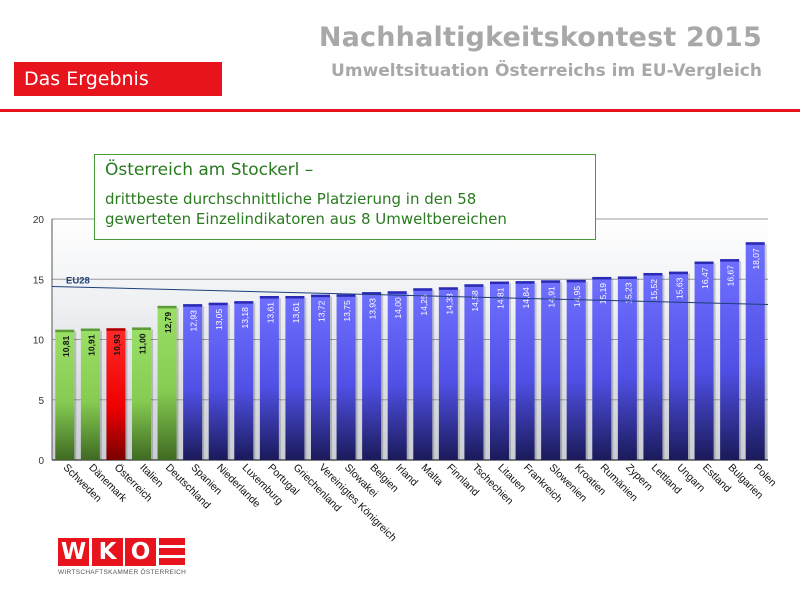 The height and width of the screenshot is (599, 800). Describe the element at coordinates (525, 370) in the screenshot. I see `bar-frankreich` at that location.